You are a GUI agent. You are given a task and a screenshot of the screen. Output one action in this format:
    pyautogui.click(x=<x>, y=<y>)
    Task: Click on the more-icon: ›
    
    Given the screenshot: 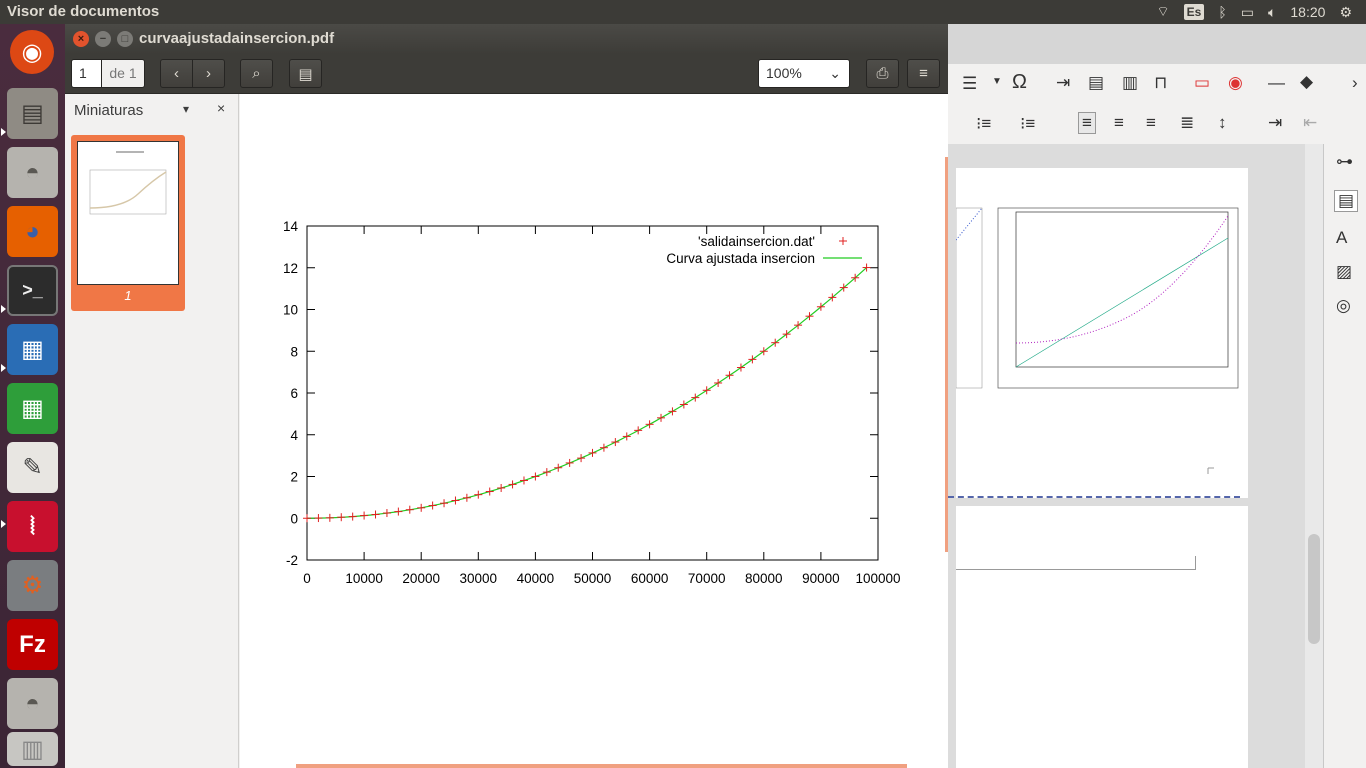 What is the action you would take?
    pyautogui.click(x=1355, y=82)
    